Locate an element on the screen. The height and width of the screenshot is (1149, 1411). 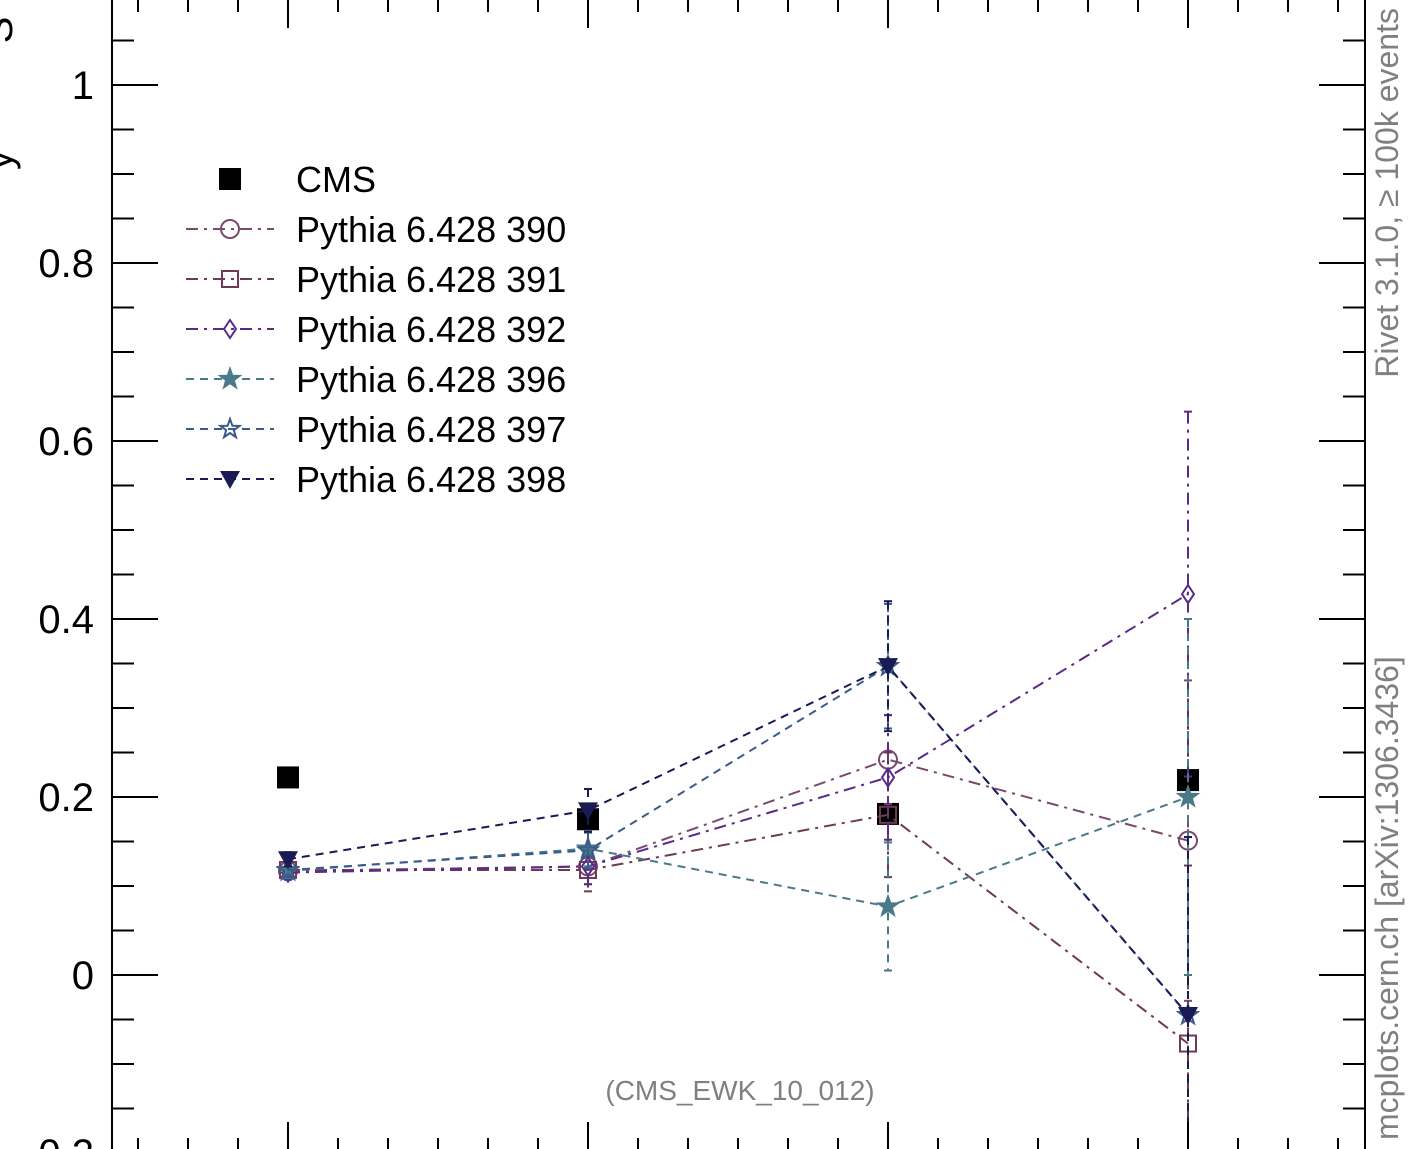
y-tick-label: 0 is located at coordinates (83, 976).